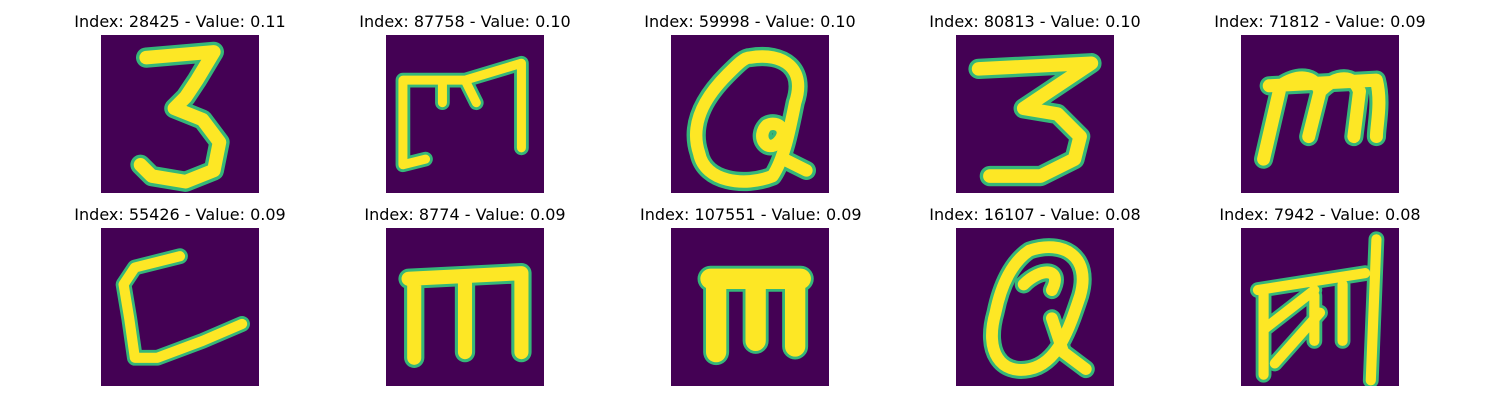 The width and height of the screenshot is (1500, 400). What do you see at coordinates (750, 21) in the screenshot?
I see `panel-title: Index: 59998 - Value: 0.10` at bounding box center [750, 21].